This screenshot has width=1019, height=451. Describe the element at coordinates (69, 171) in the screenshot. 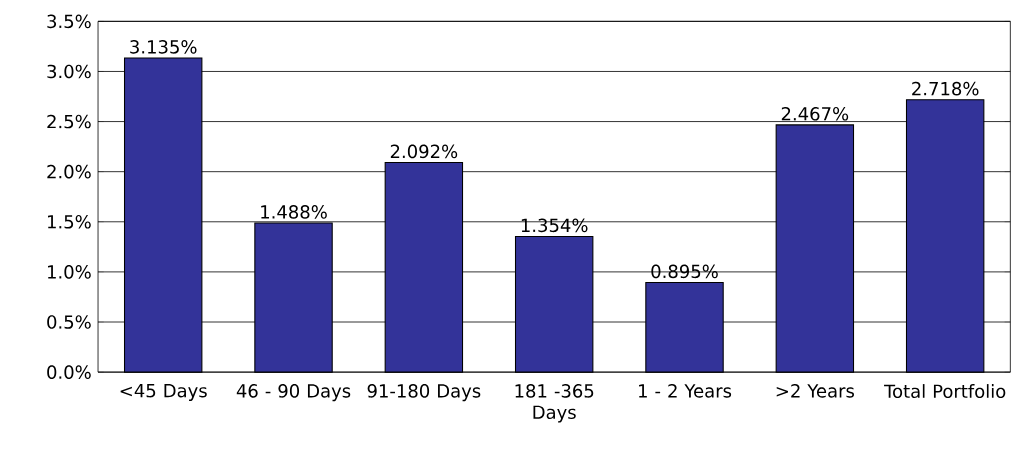

I see `y-tick-label: 2.0%` at that location.